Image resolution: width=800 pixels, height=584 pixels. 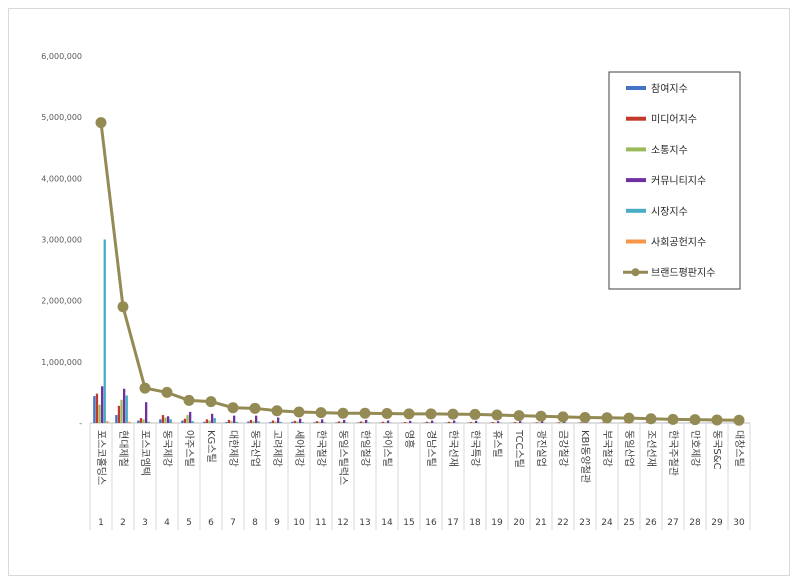 What do you see at coordinates (695, 523) in the screenshot?
I see `x-category-index: 28` at bounding box center [695, 523].